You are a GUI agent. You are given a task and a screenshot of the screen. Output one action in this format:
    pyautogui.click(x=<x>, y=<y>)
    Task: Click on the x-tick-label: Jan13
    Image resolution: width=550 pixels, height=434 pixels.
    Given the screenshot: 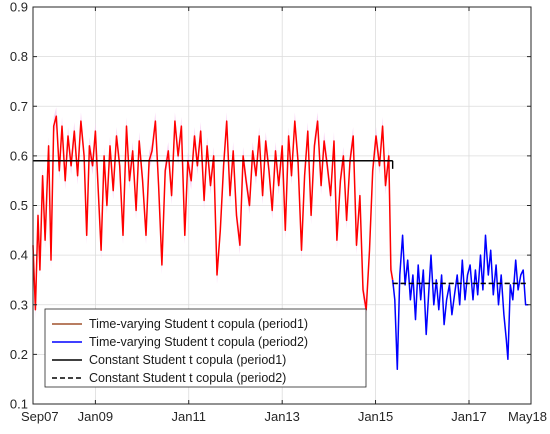 What is the action you would take?
    pyautogui.click(x=281, y=416)
    